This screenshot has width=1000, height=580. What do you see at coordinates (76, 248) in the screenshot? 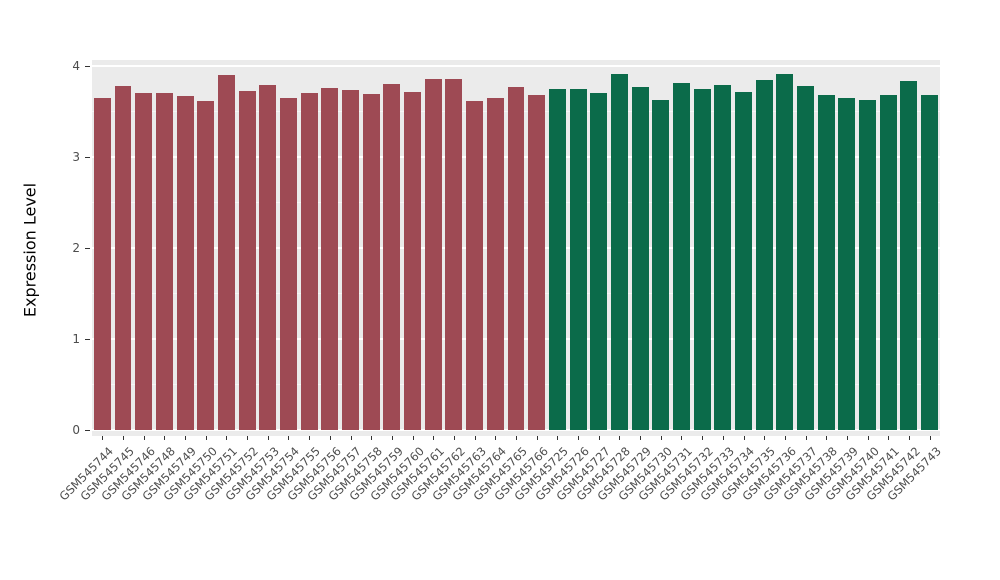
I see `y-tick-label: 2` at bounding box center [76, 248].